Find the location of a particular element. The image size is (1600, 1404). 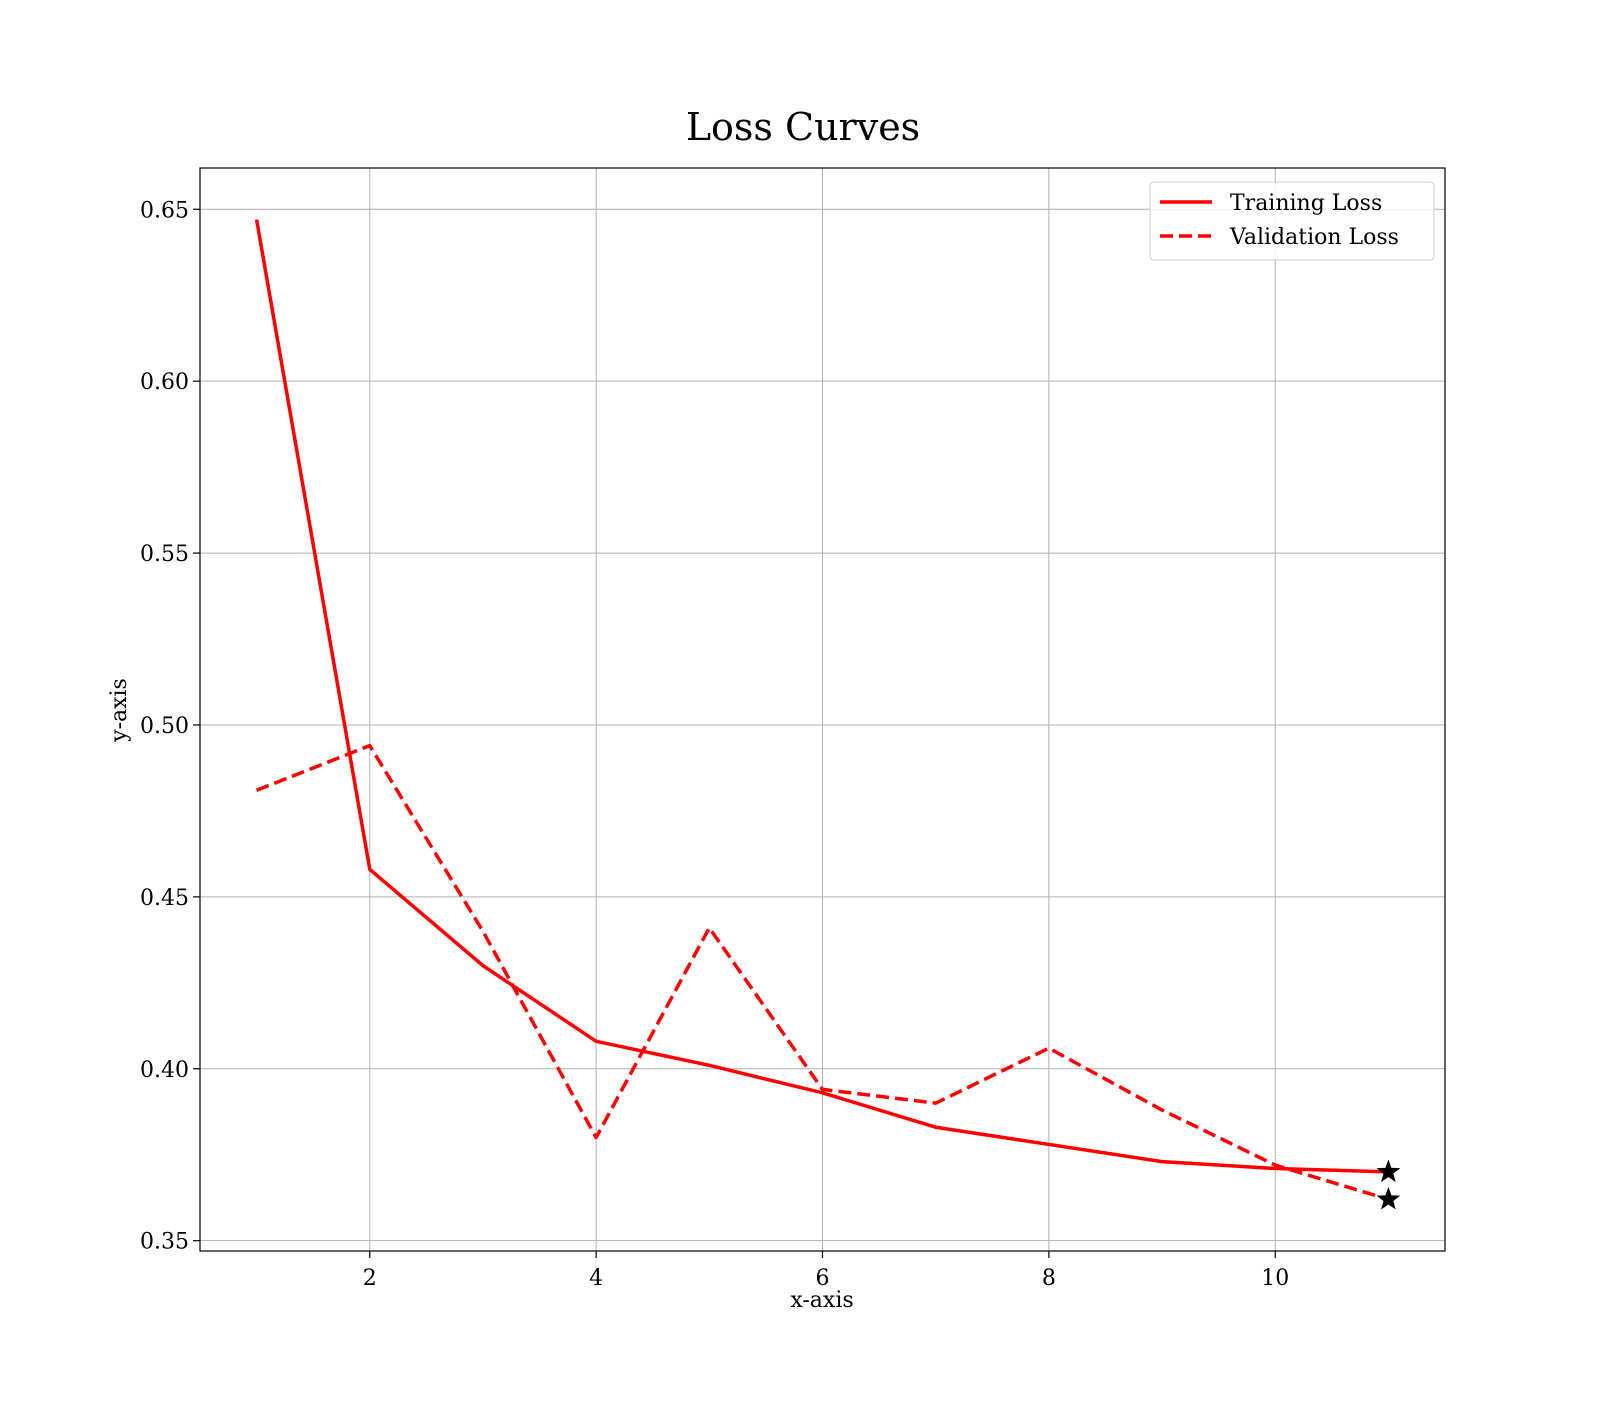

end-markers is located at coordinates (1388, 1184).